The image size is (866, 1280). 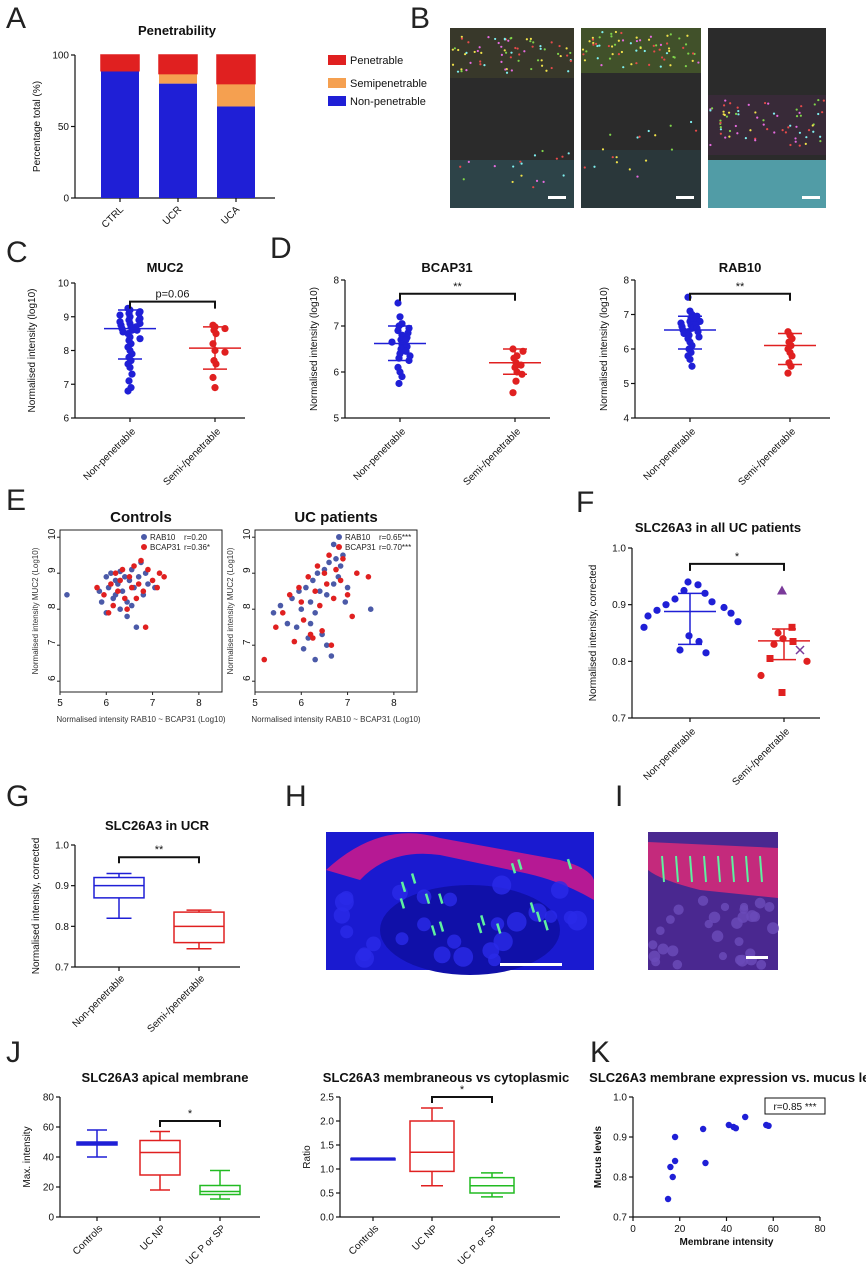 What do you see at coordinates (236, 152) in the screenshot?
I see `bar-segment-non-penetrable` at bounding box center [236, 152].